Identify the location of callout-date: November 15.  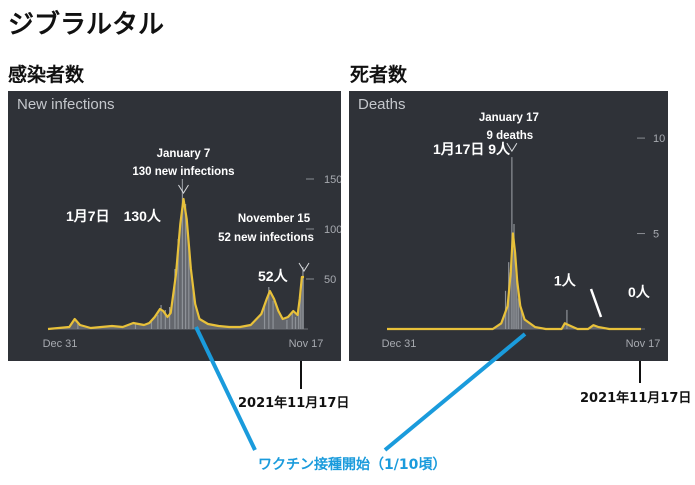
(274, 219).